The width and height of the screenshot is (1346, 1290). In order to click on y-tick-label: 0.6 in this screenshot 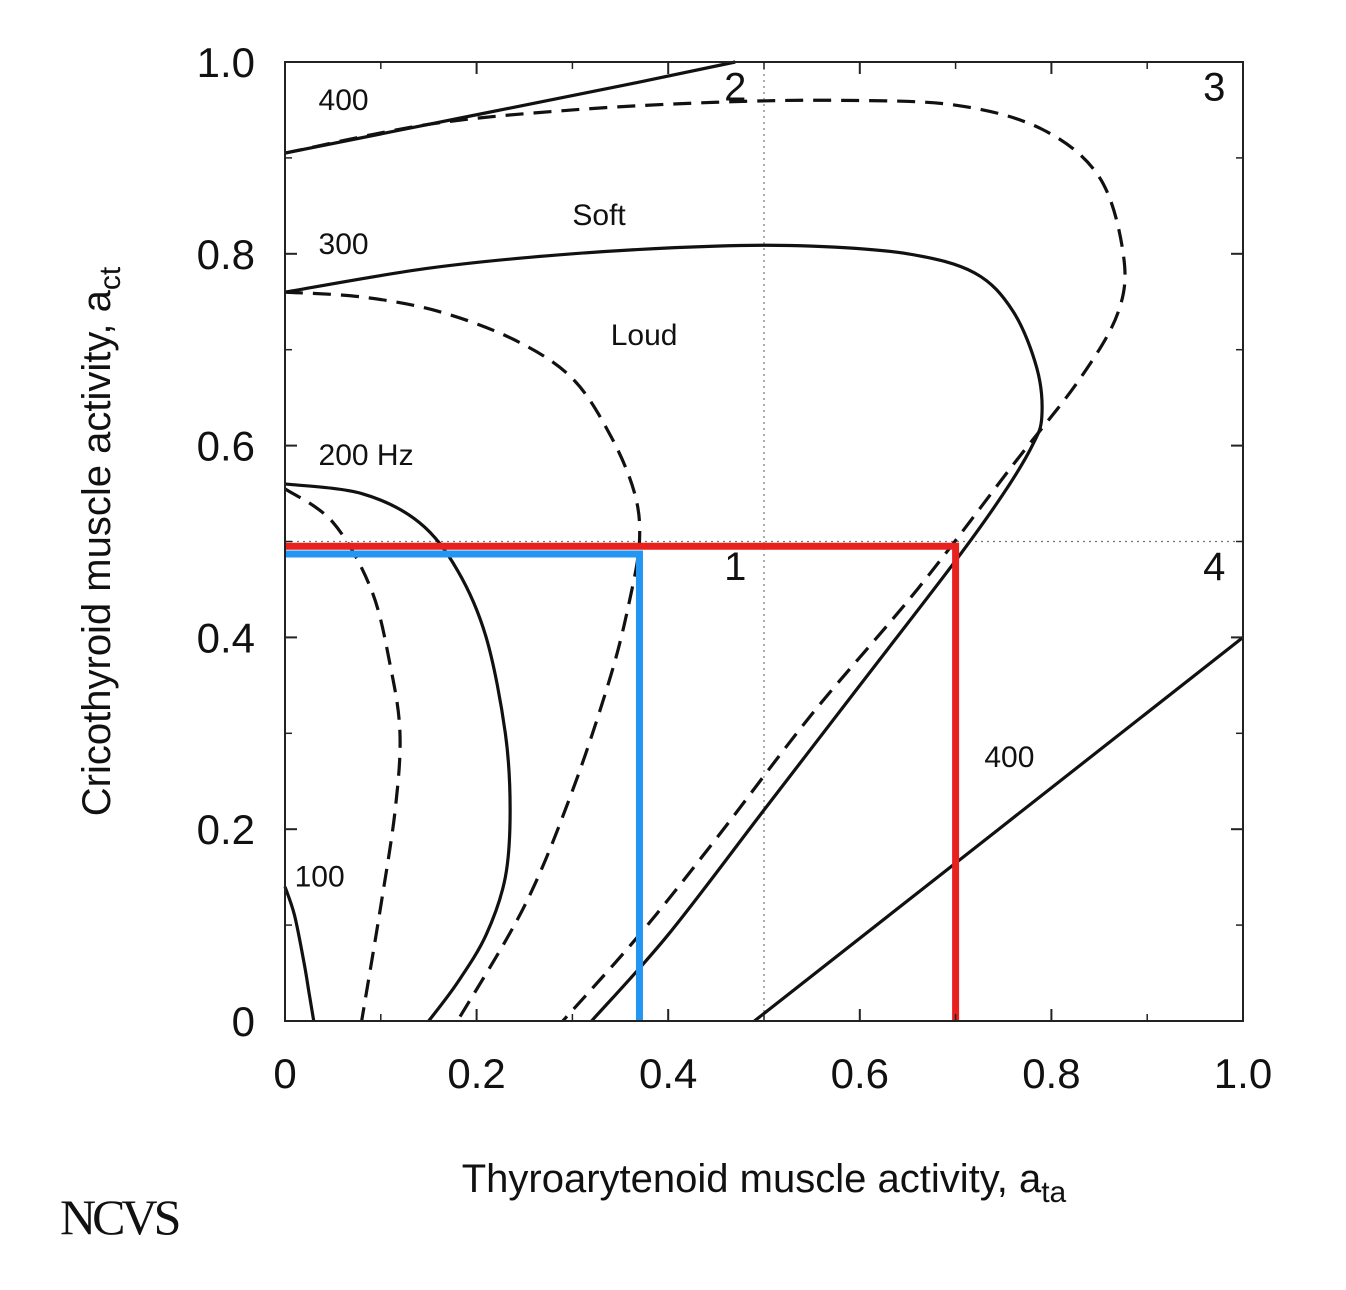, I will do `click(226, 446)`.